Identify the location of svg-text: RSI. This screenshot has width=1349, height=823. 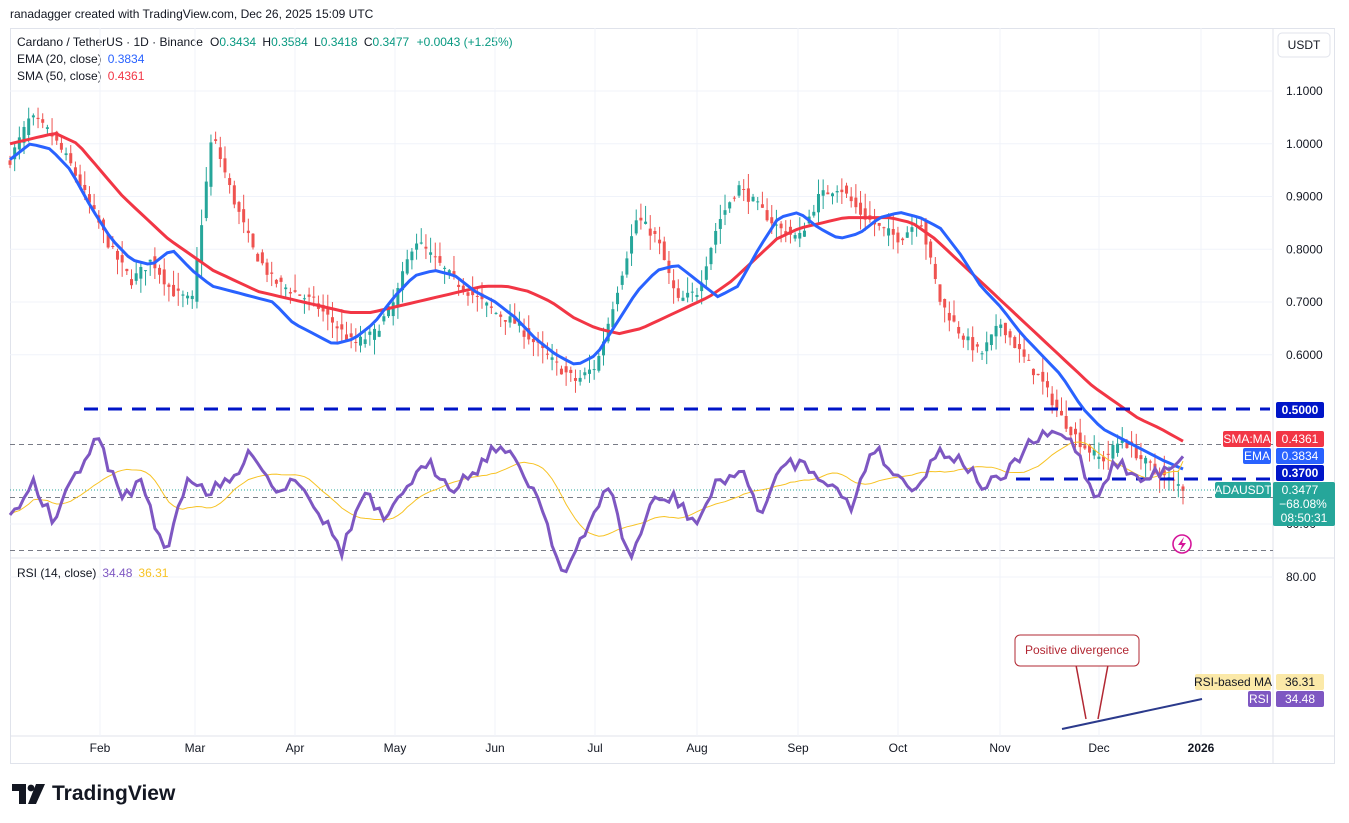
(1259, 699).